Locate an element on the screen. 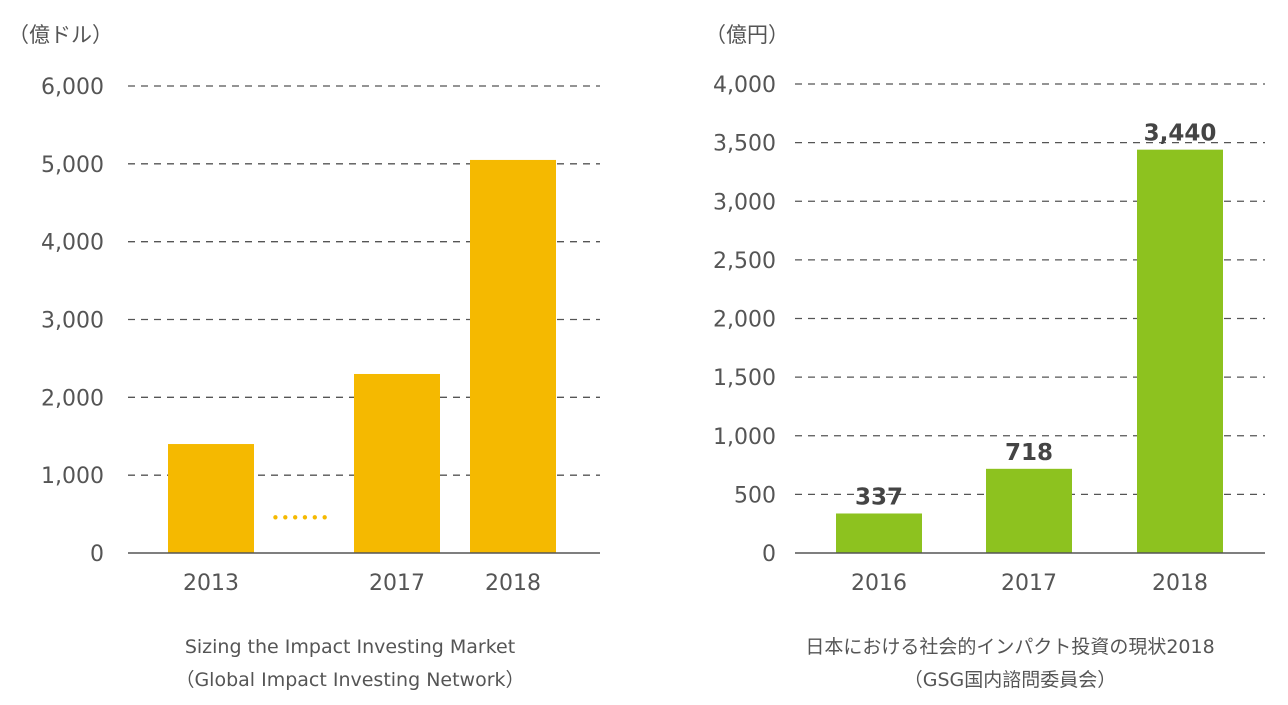 The width and height of the screenshot is (1288, 705). caption-right-line2: （GSG国内諮問委員会） is located at coordinates (1010, 680).